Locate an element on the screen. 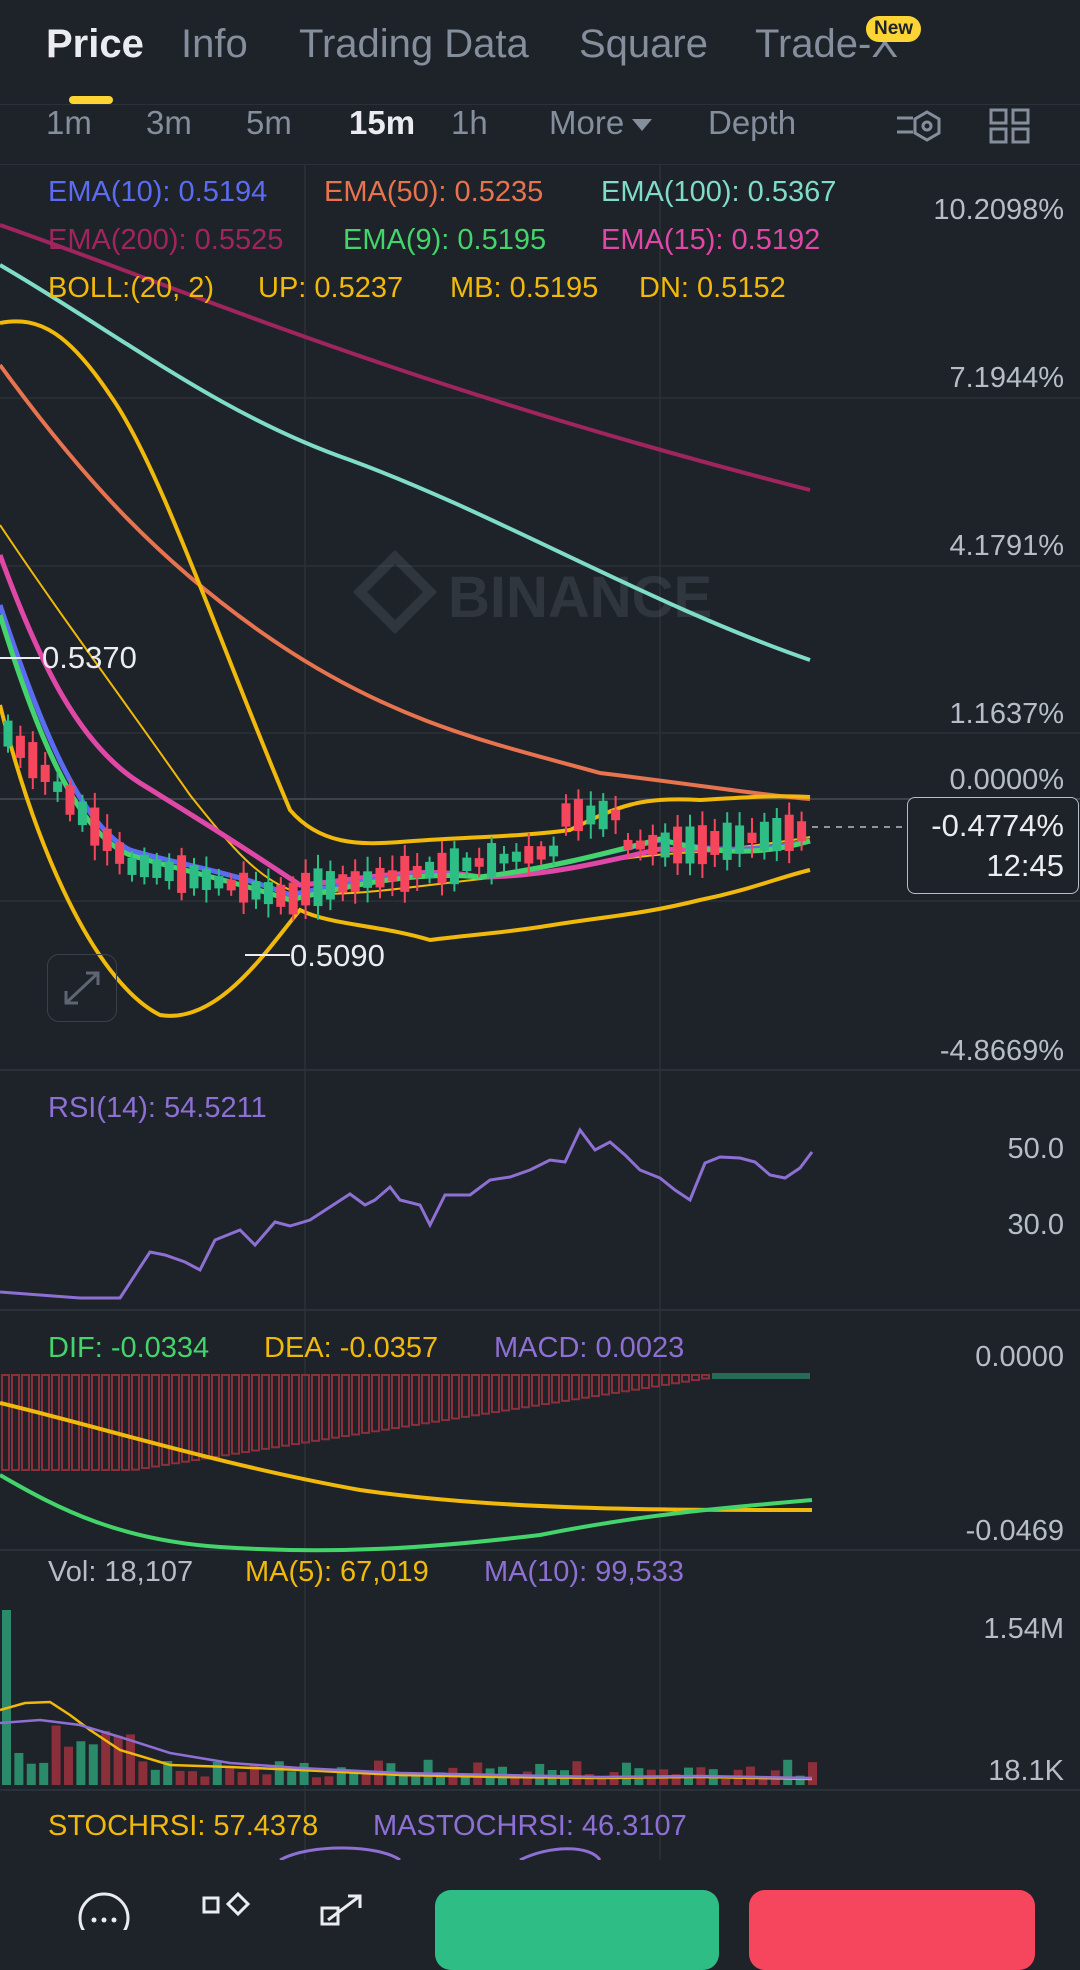 The image size is (1080, 1970). more-label: More is located at coordinates (587, 122).